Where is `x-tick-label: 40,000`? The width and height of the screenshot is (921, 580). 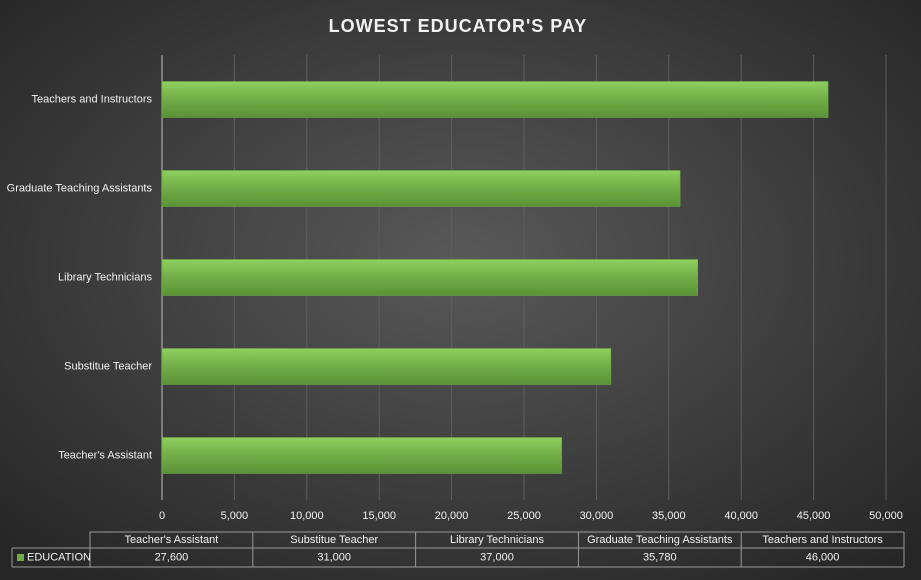 x-tick-label: 40,000 is located at coordinates (741, 516).